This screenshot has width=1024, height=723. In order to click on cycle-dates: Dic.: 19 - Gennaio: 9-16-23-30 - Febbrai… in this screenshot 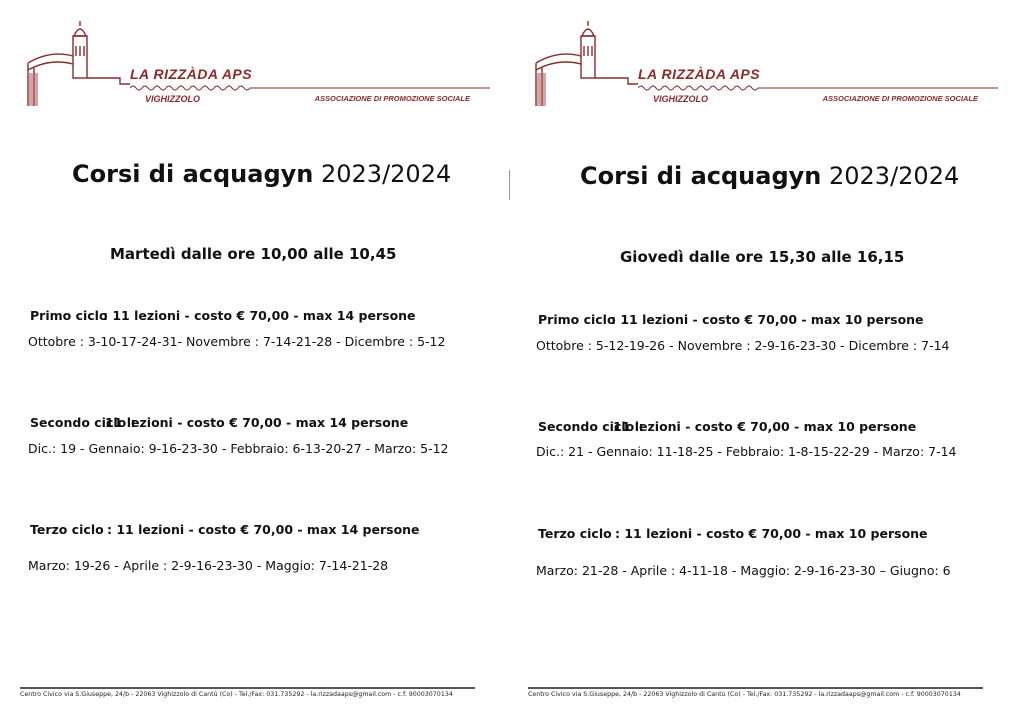, I will do `click(238, 448)`.